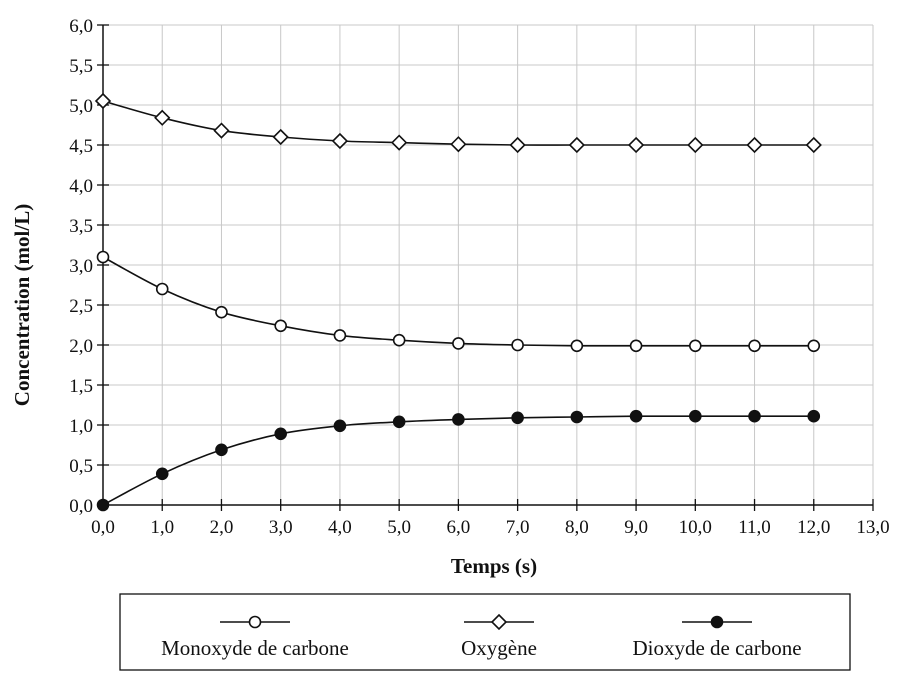 The width and height of the screenshot is (901, 676). Describe the element at coordinates (340, 527) in the screenshot. I see `x-tick-label: 4,0` at that location.